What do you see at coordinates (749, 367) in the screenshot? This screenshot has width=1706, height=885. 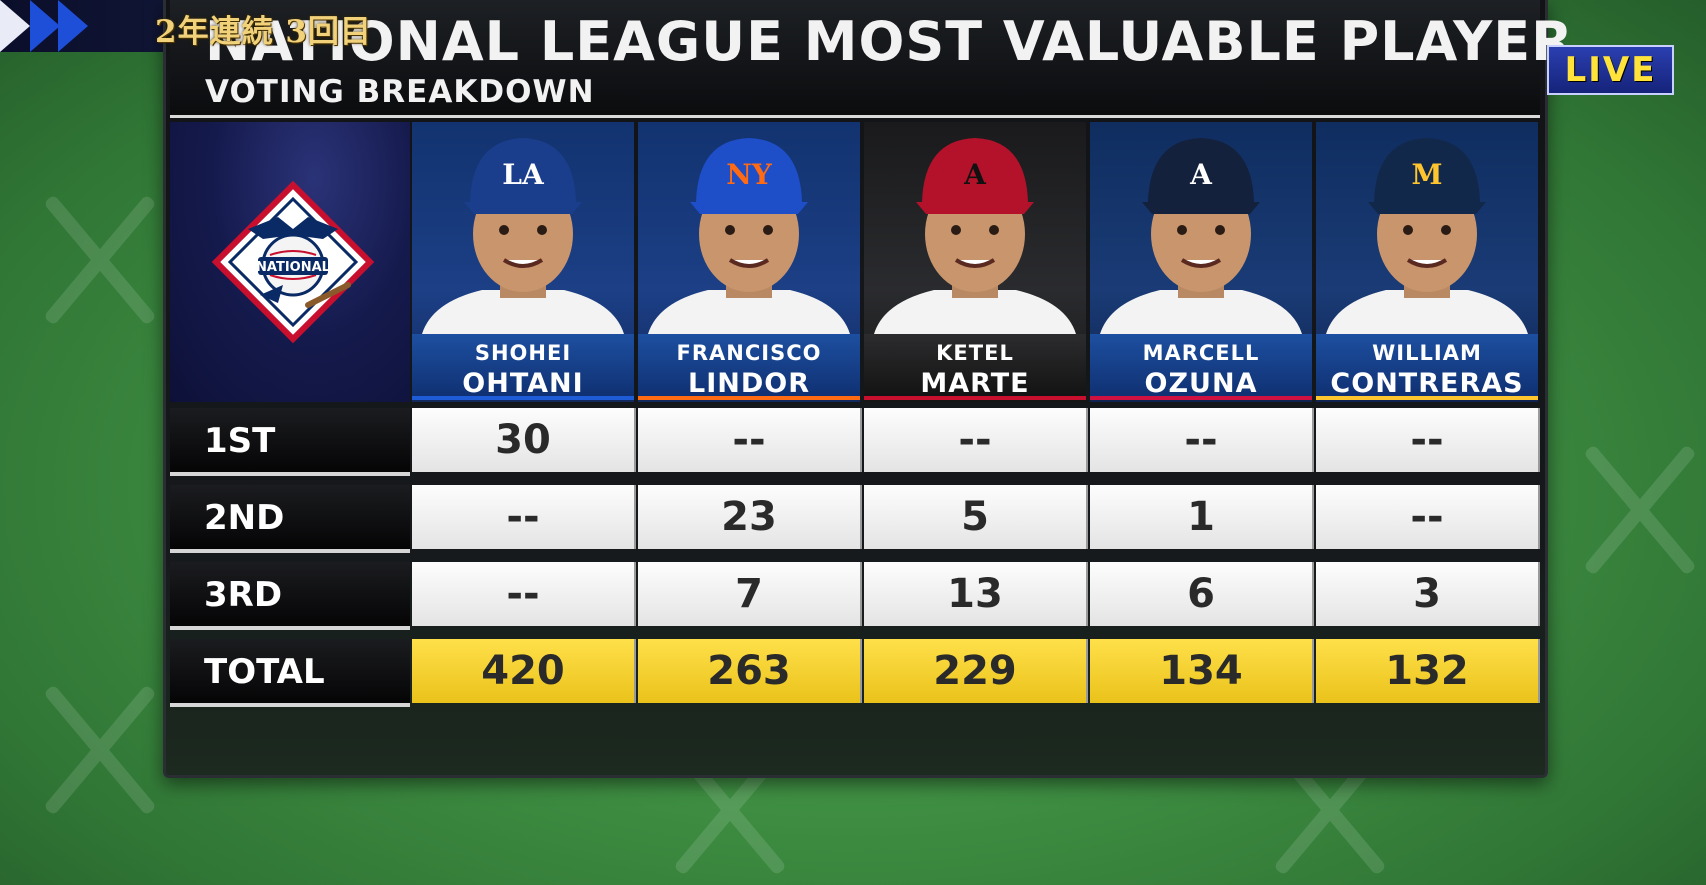 I see `player-name-bar: FRANCISCO LINDOR` at bounding box center [749, 367].